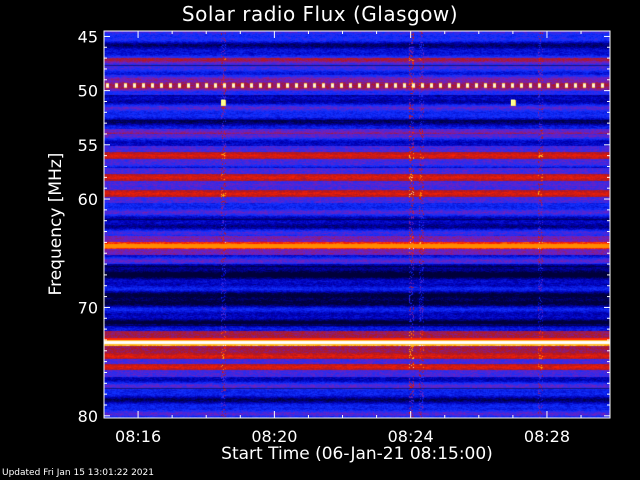 The image size is (640, 480). Describe the element at coordinates (88, 145) in the screenshot. I see `y-tick-label: 55` at that location.